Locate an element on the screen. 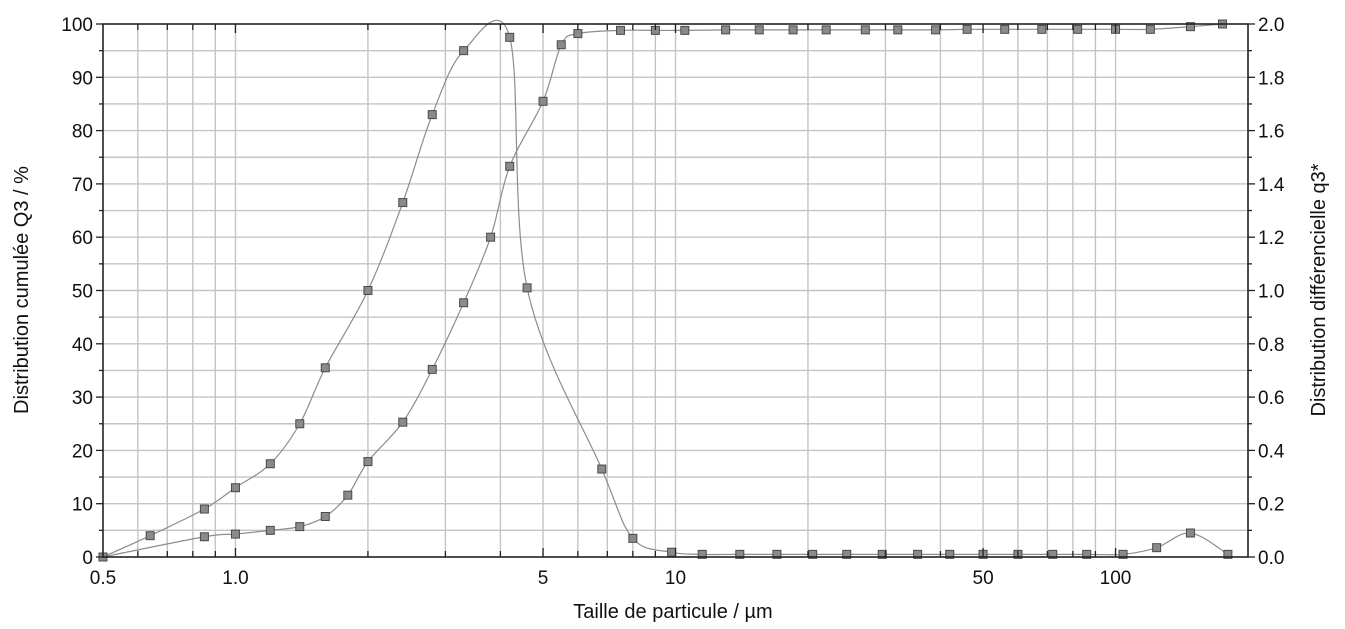 The height and width of the screenshot is (629, 1345). y-tick-label-left: 30 is located at coordinates (82, 398).